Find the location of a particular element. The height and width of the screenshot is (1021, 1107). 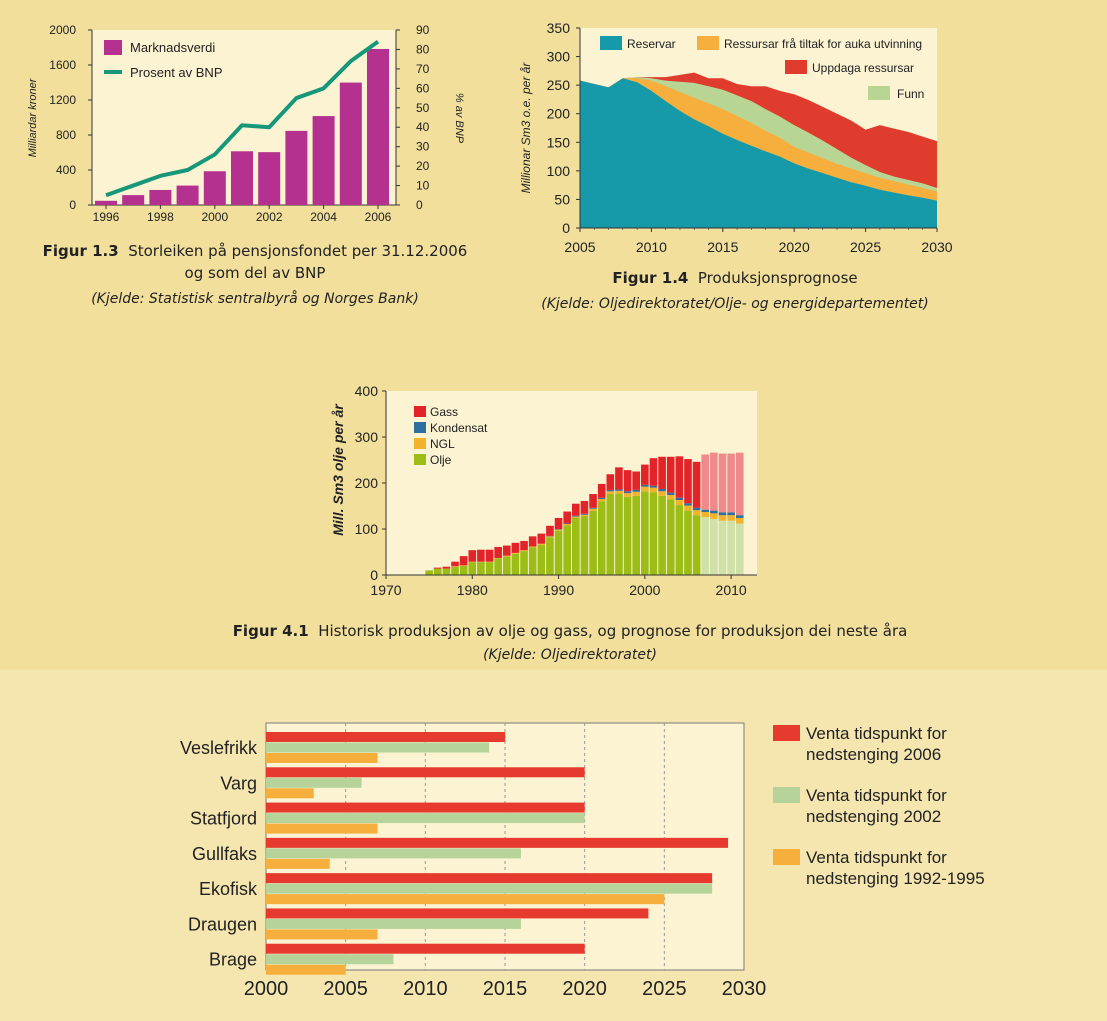

fig14-xtick-label: 2025 is located at coordinates (865, 247).